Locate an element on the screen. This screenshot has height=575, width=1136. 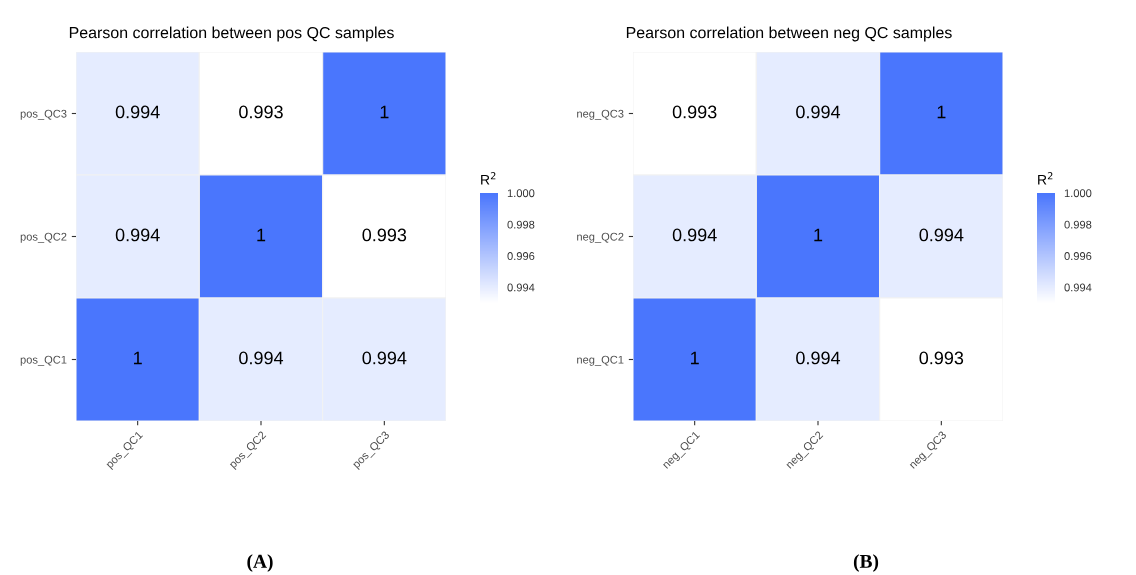
y-tick-label: pos_QC1 is located at coordinates (43, 360).